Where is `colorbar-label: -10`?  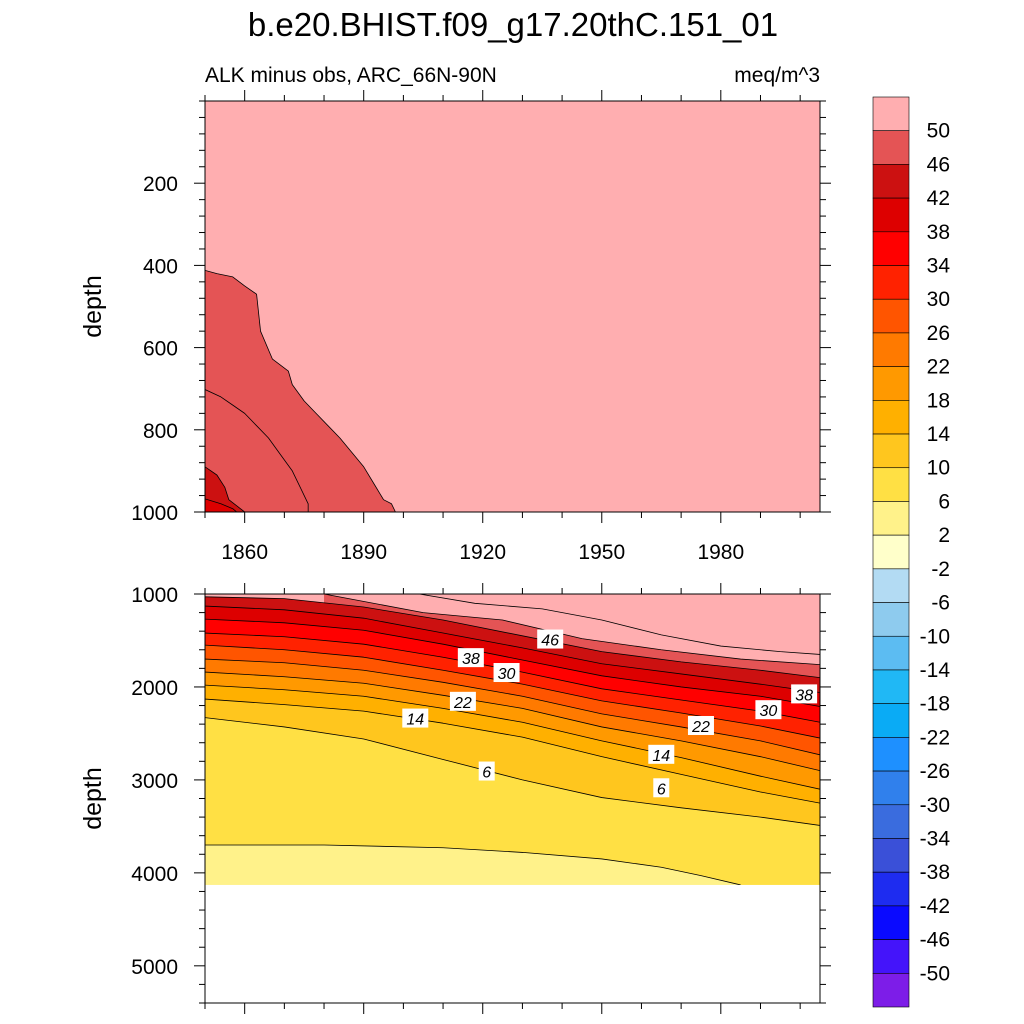
colorbar-label: -10 is located at coordinates (935, 636).